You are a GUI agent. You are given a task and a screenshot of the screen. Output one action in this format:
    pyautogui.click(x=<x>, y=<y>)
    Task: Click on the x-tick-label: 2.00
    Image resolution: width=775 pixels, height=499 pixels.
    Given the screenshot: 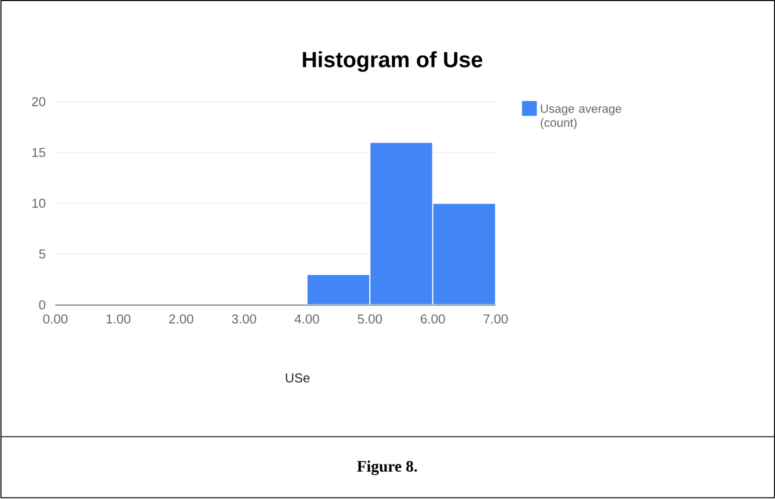 What is the action you would take?
    pyautogui.click(x=181, y=319)
    